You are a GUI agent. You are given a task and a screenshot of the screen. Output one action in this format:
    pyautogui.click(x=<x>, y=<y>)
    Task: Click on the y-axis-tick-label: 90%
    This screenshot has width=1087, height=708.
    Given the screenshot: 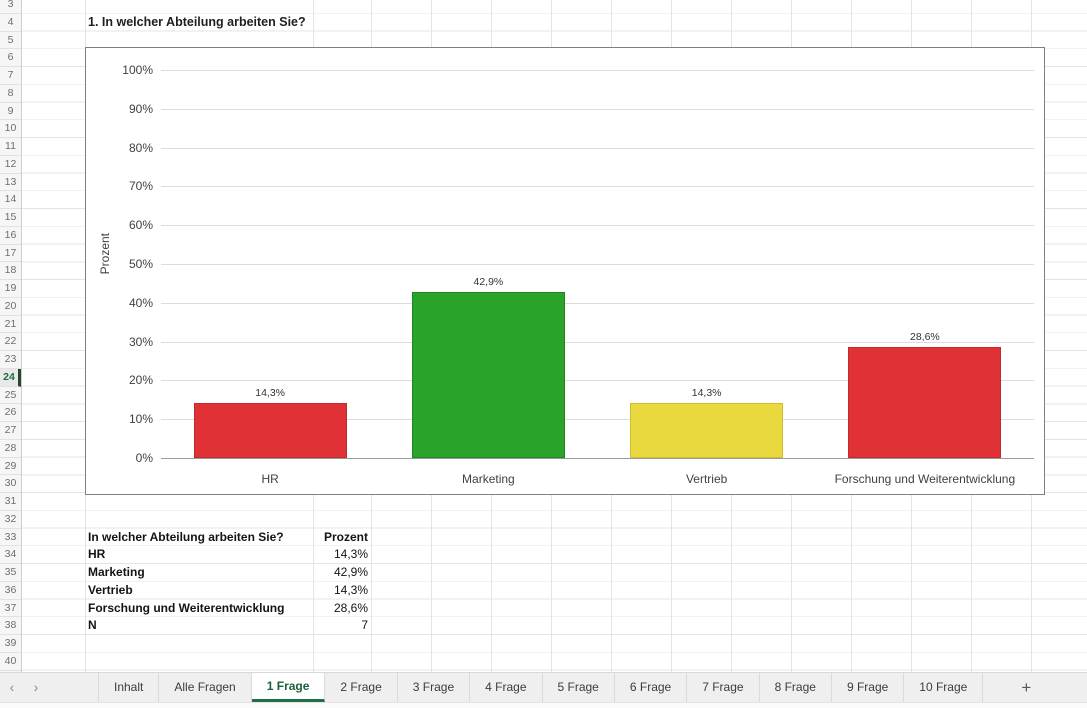 What is the action you would take?
    pyautogui.click(x=140, y=108)
    